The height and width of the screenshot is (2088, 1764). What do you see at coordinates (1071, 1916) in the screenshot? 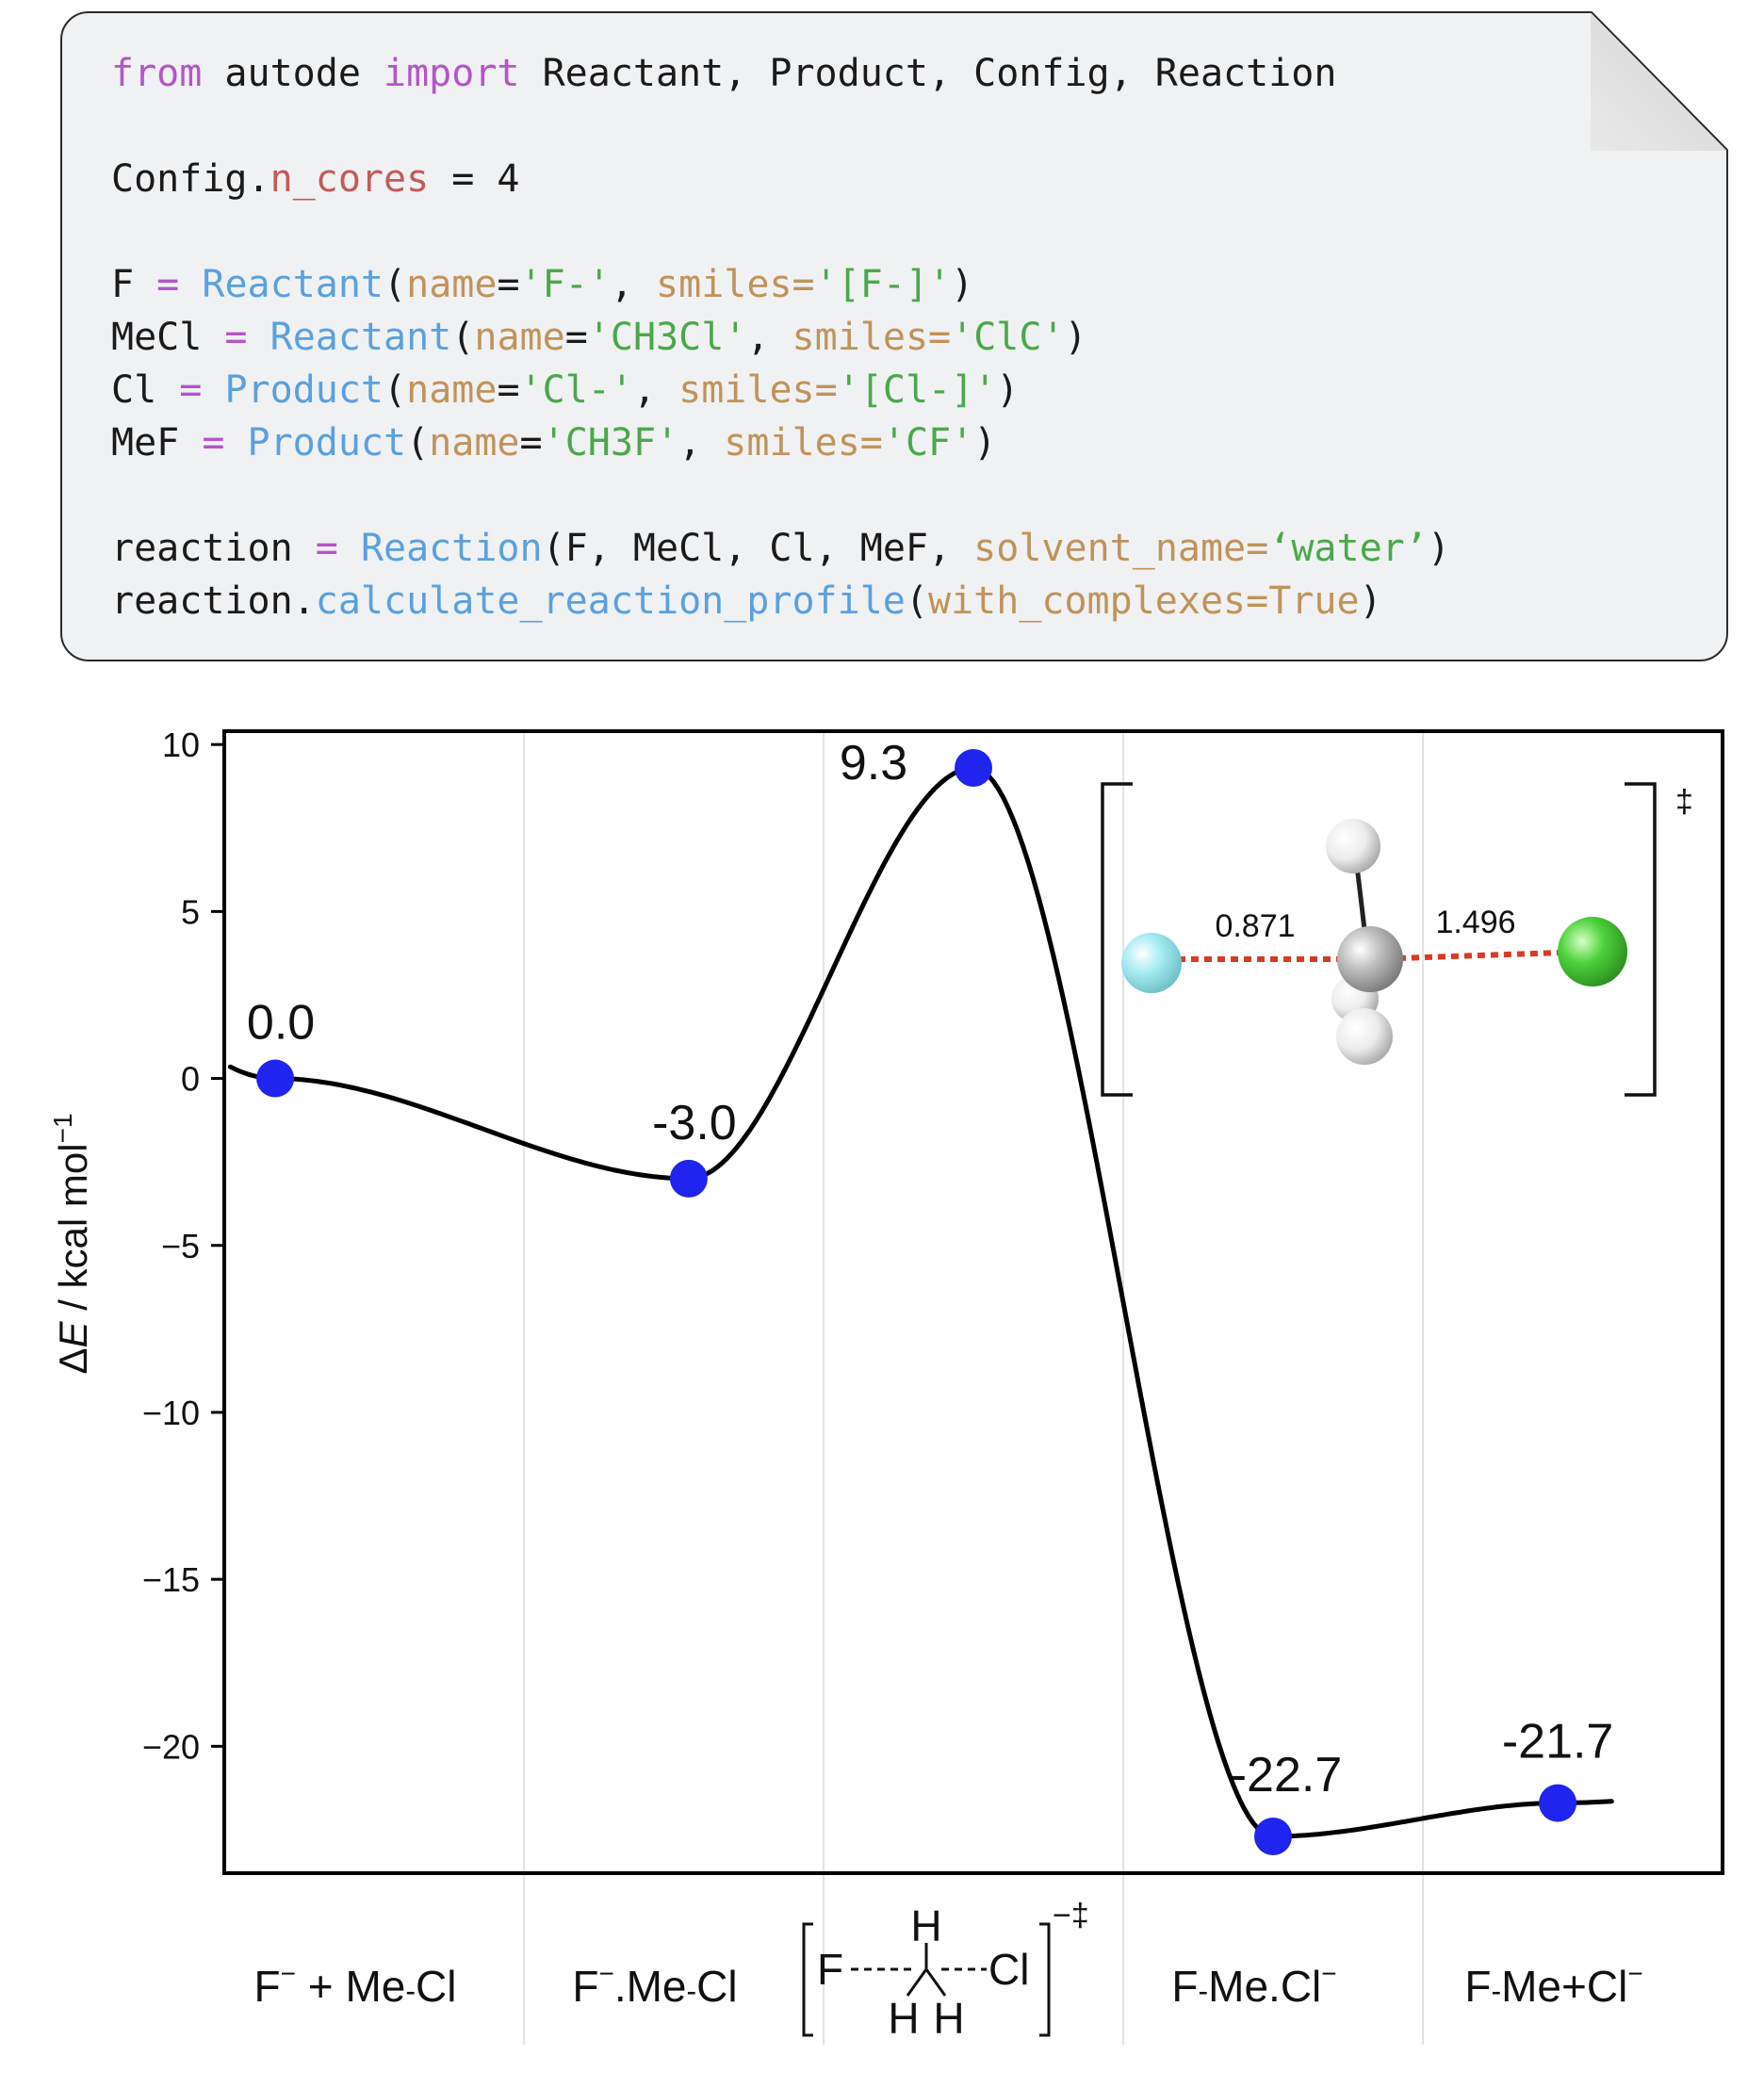
I see `ts-charge: −‡` at bounding box center [1071, 1916].